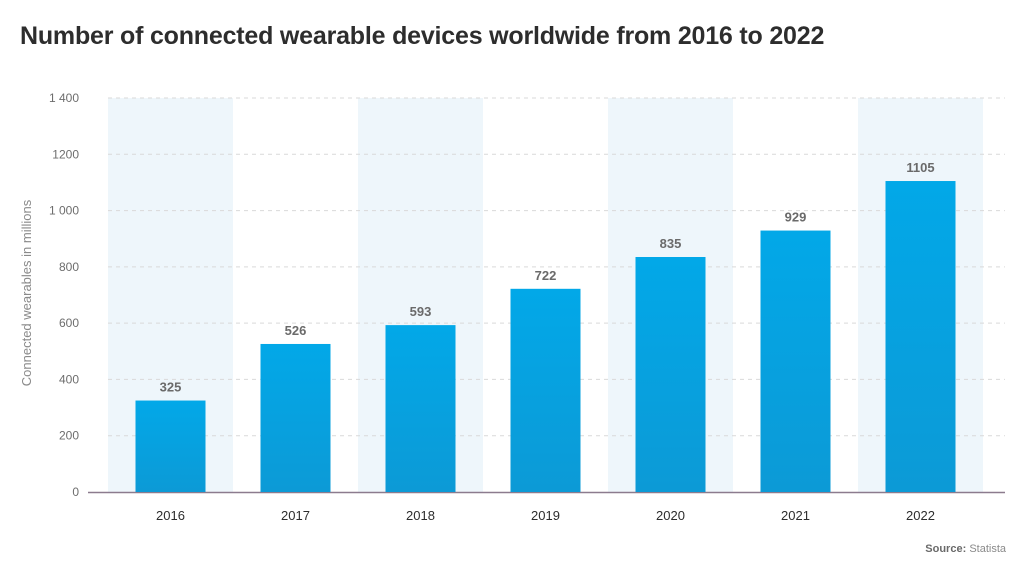  Describe the element at coordinates (170, 515) in the screenshot. I see `x-tick-label-2016: 2016` at that location.